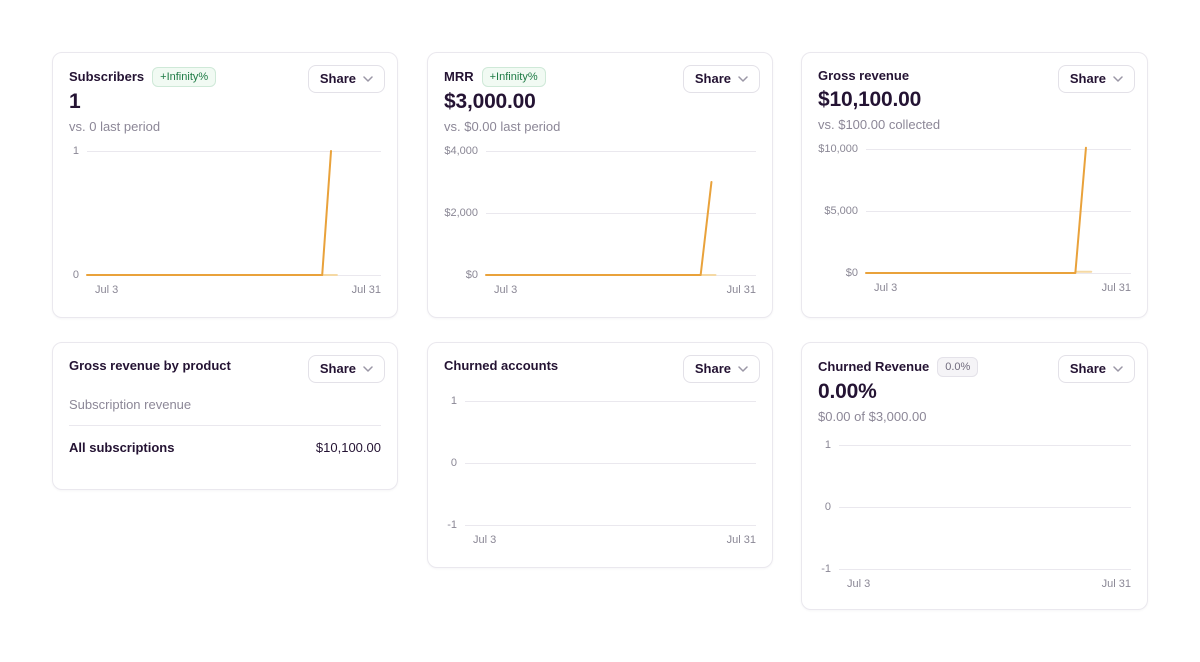 Image resolution: width=1200 pixels, height=662 pixels. I want to click on mrr-line-chart: $4,000 $2,000 $0 Jul 3 Jul 31, so click(600, 221).